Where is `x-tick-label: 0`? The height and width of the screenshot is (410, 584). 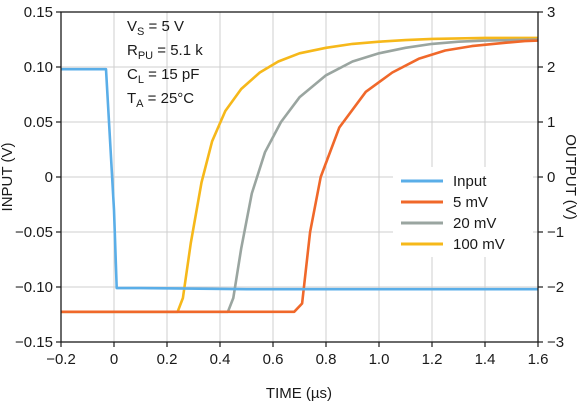
x-tick-label: 0 is located at coordinates (114, 359).